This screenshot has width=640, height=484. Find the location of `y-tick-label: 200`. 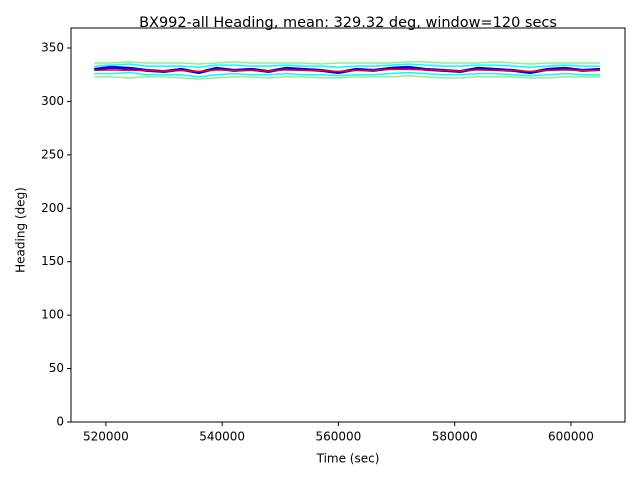

y-tick-label: 200 is located at coordinates (52, 208).